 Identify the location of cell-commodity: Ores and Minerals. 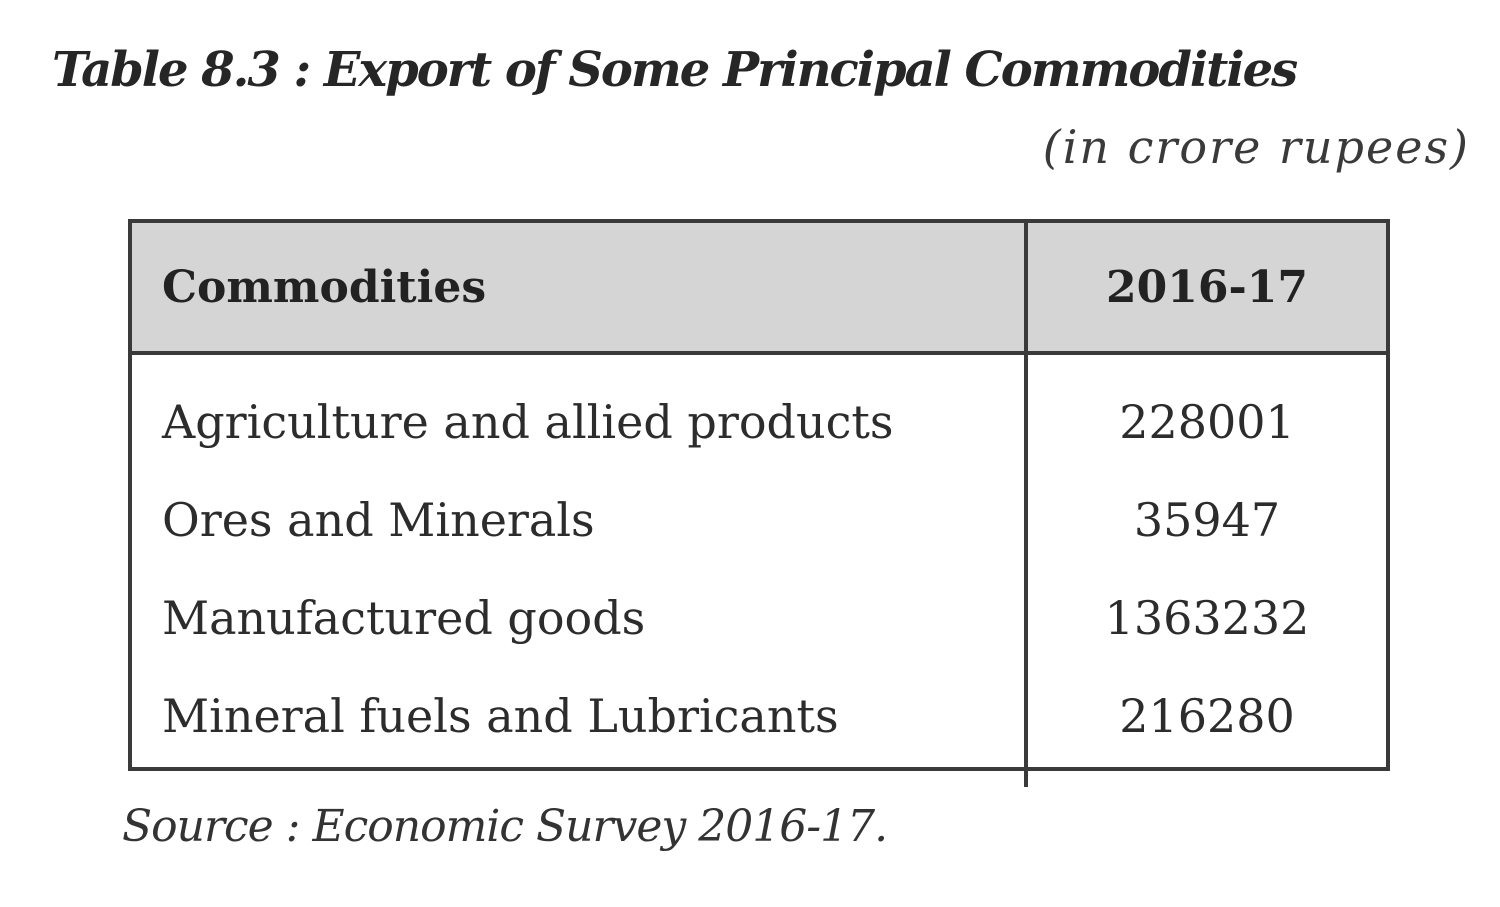
(580, 520).